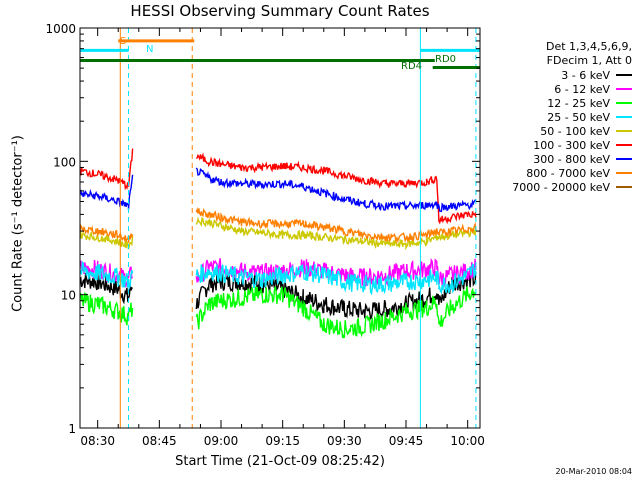 Image resolution: width=640 pixels, height=480 pixels. What do you see at coordinates (64, 162) in the screenshot?
I see `y-tick-label-2: 100` at bounding box center [64, 162].